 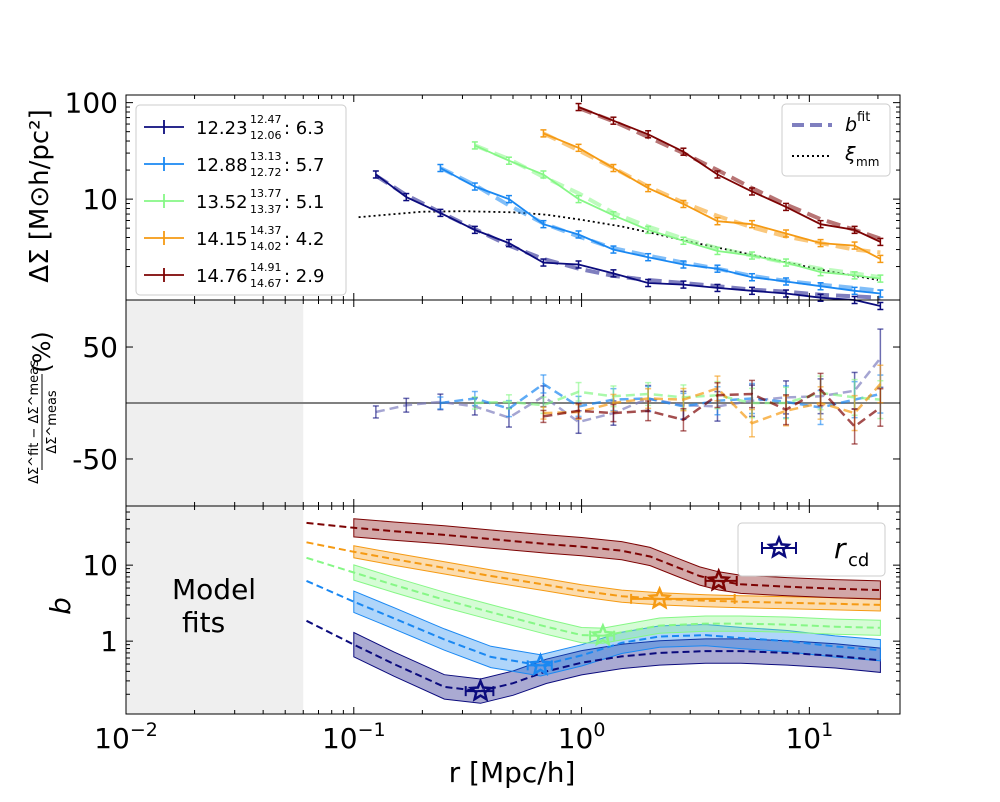 I want to click on ximm-legend-label: ξ, so click(x=850, y=154).